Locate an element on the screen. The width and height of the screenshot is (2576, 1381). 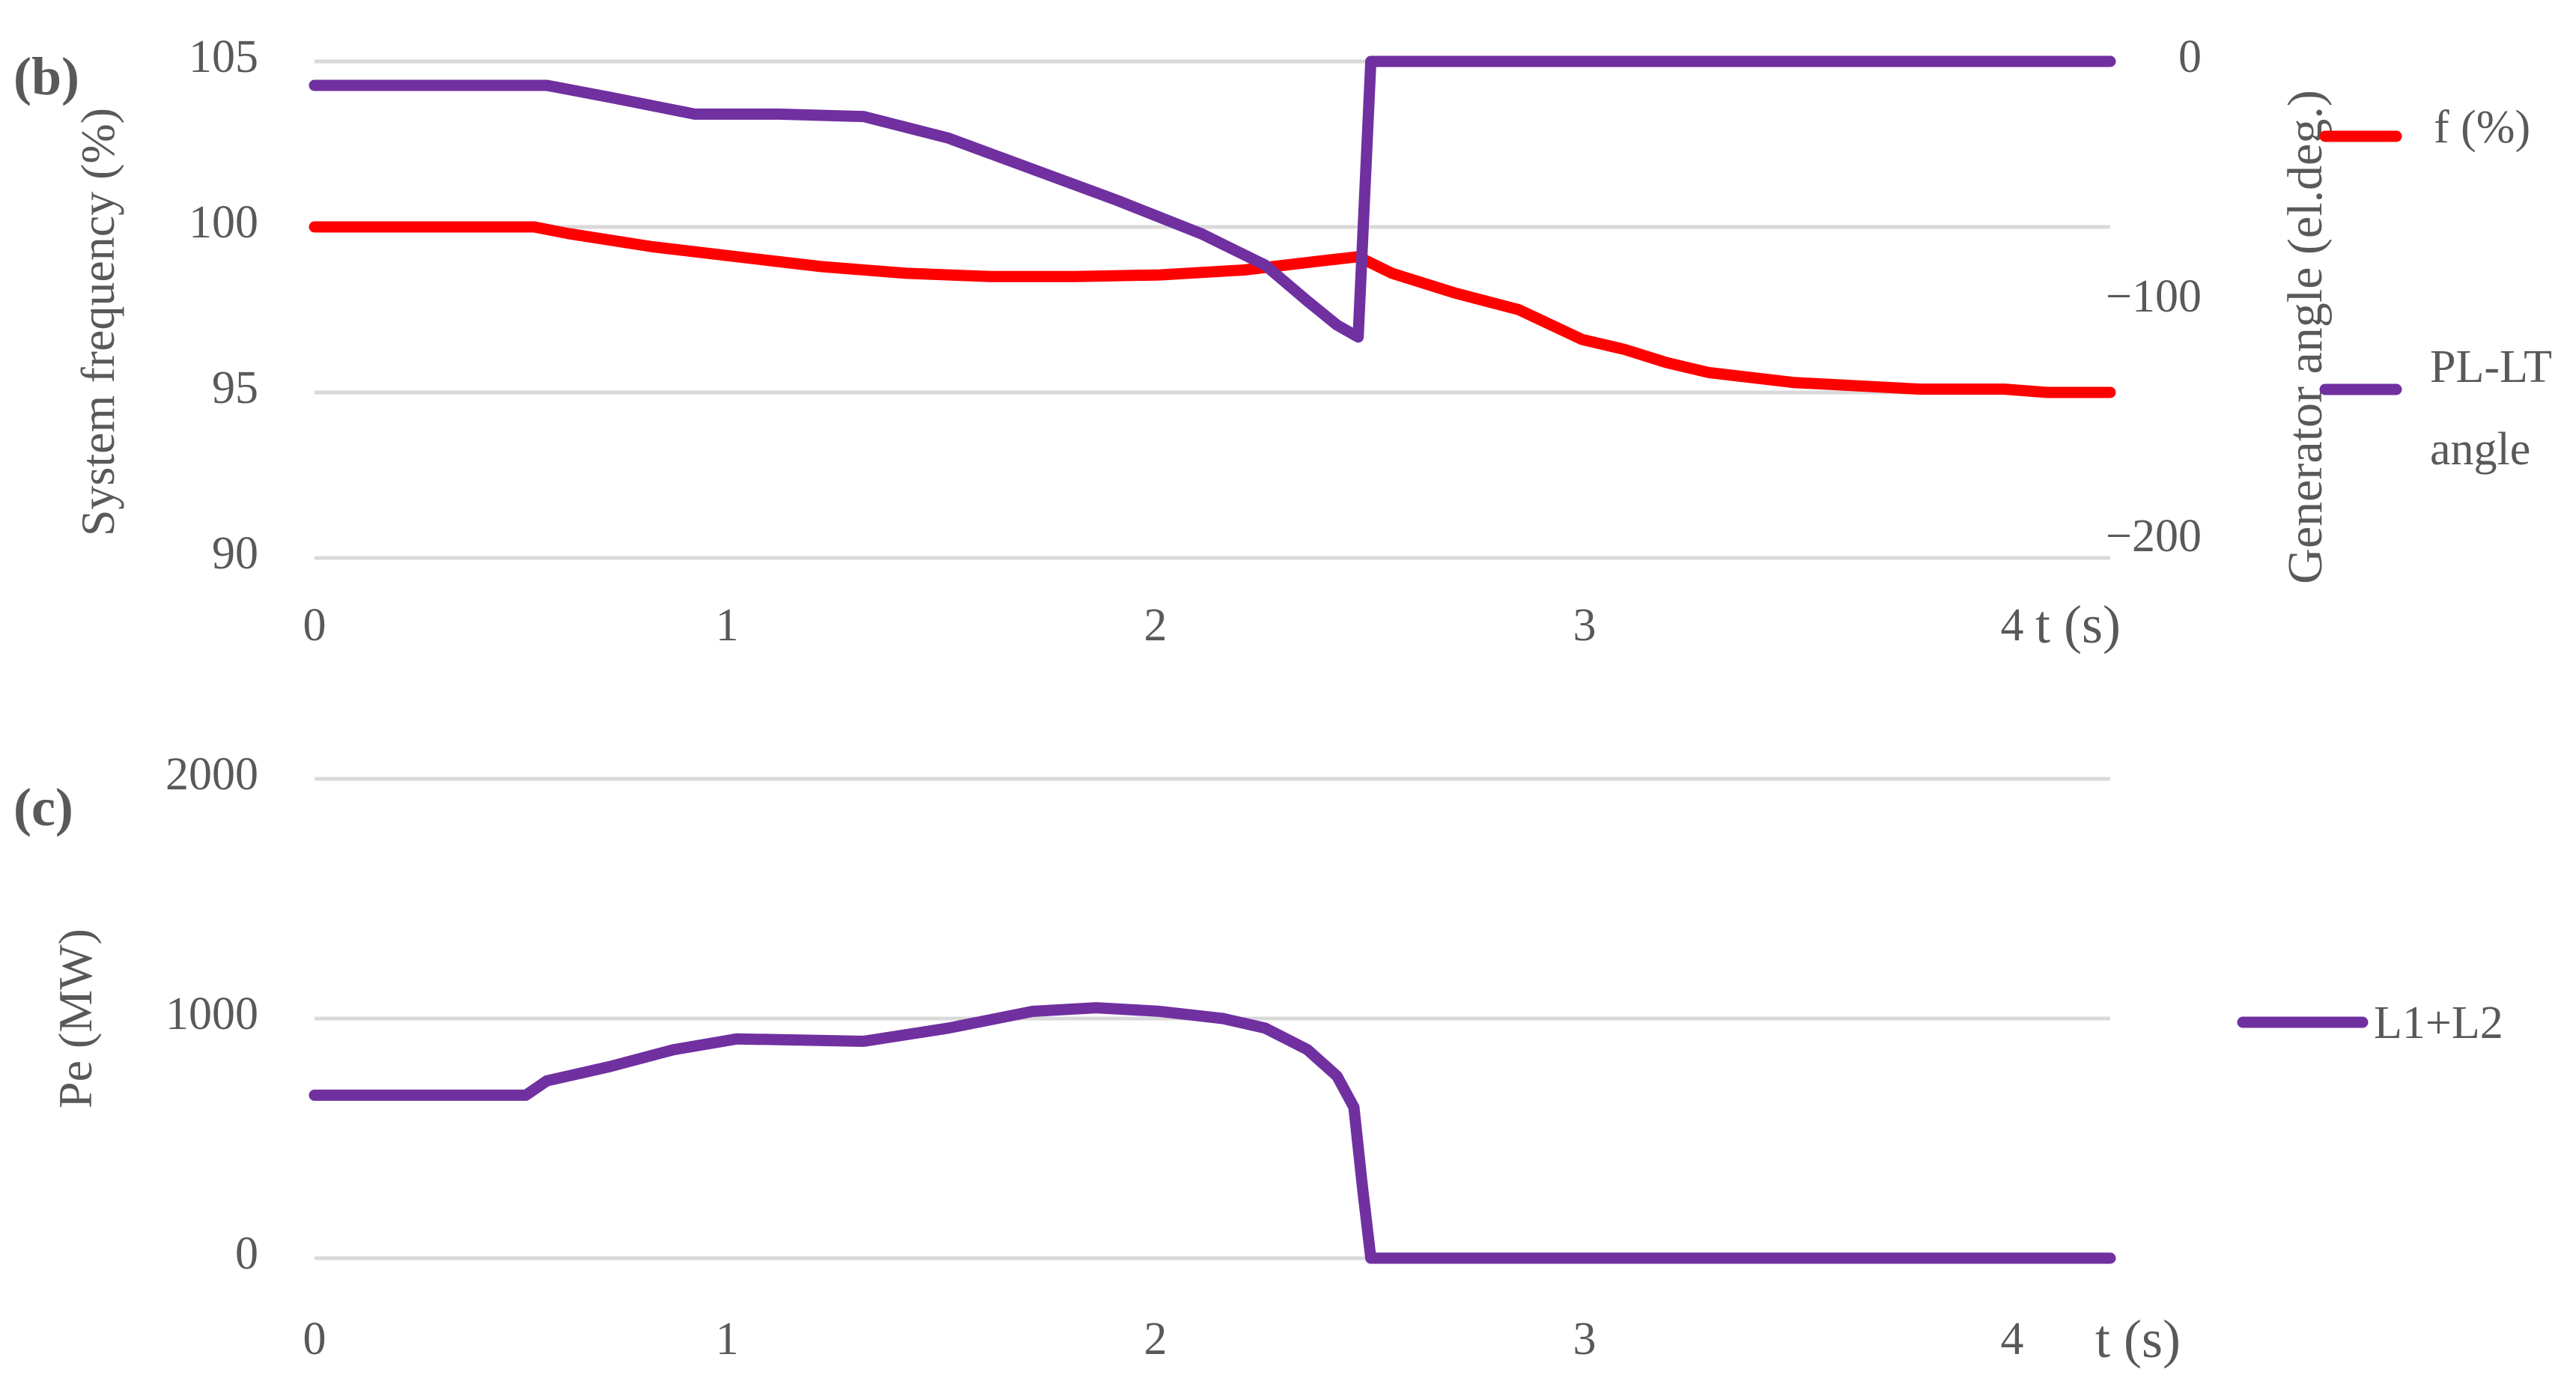
b-y2-axis-title: Generator angle (el.deg.) is located at coordinates (2305, 337).